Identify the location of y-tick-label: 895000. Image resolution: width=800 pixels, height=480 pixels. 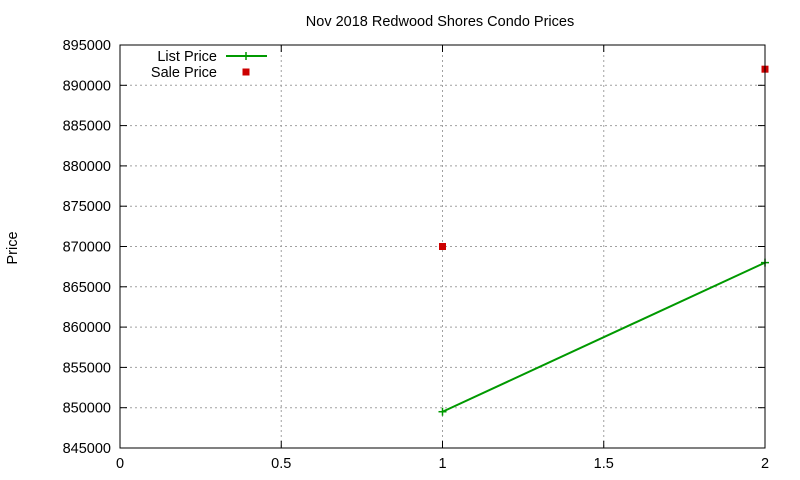
(87, 46).